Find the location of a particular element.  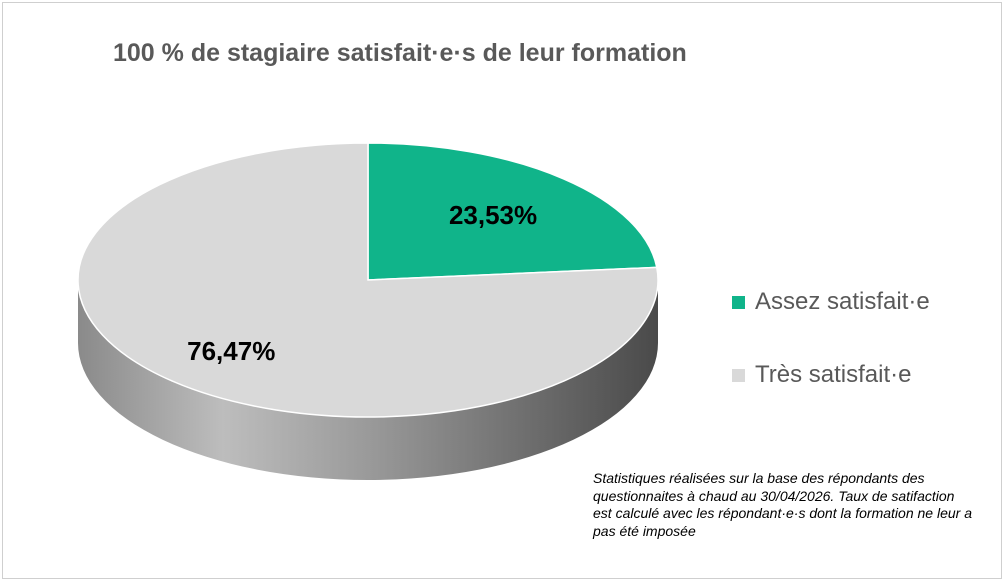

pie-slice-assez-satisfait is located at coordinates (512, 211).